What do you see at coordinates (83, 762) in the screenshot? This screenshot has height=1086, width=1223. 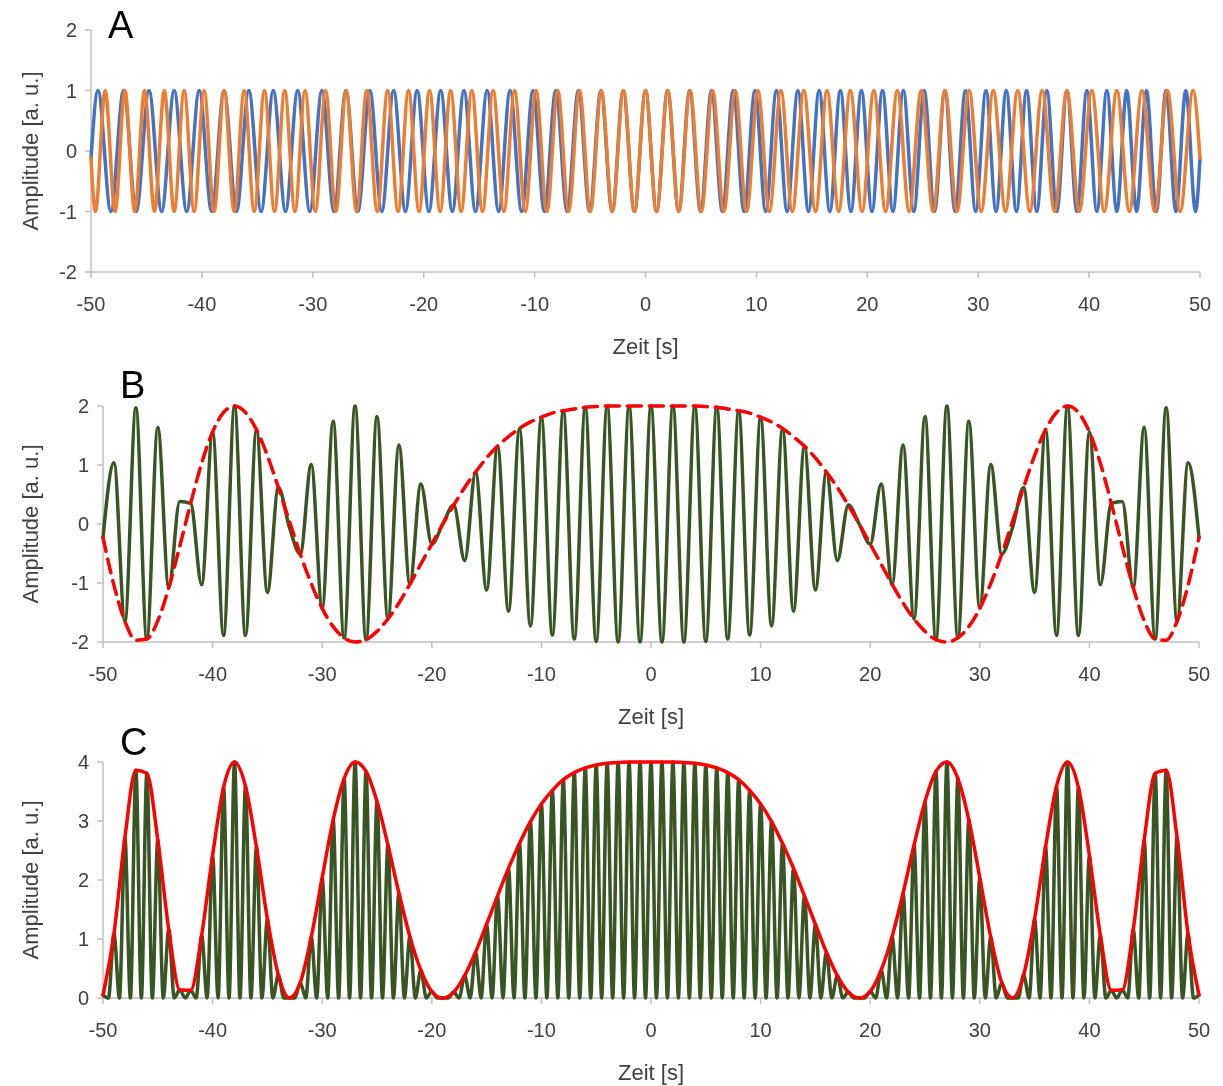 I see `y-tick-label: 4` at bounding box center [83, 762].